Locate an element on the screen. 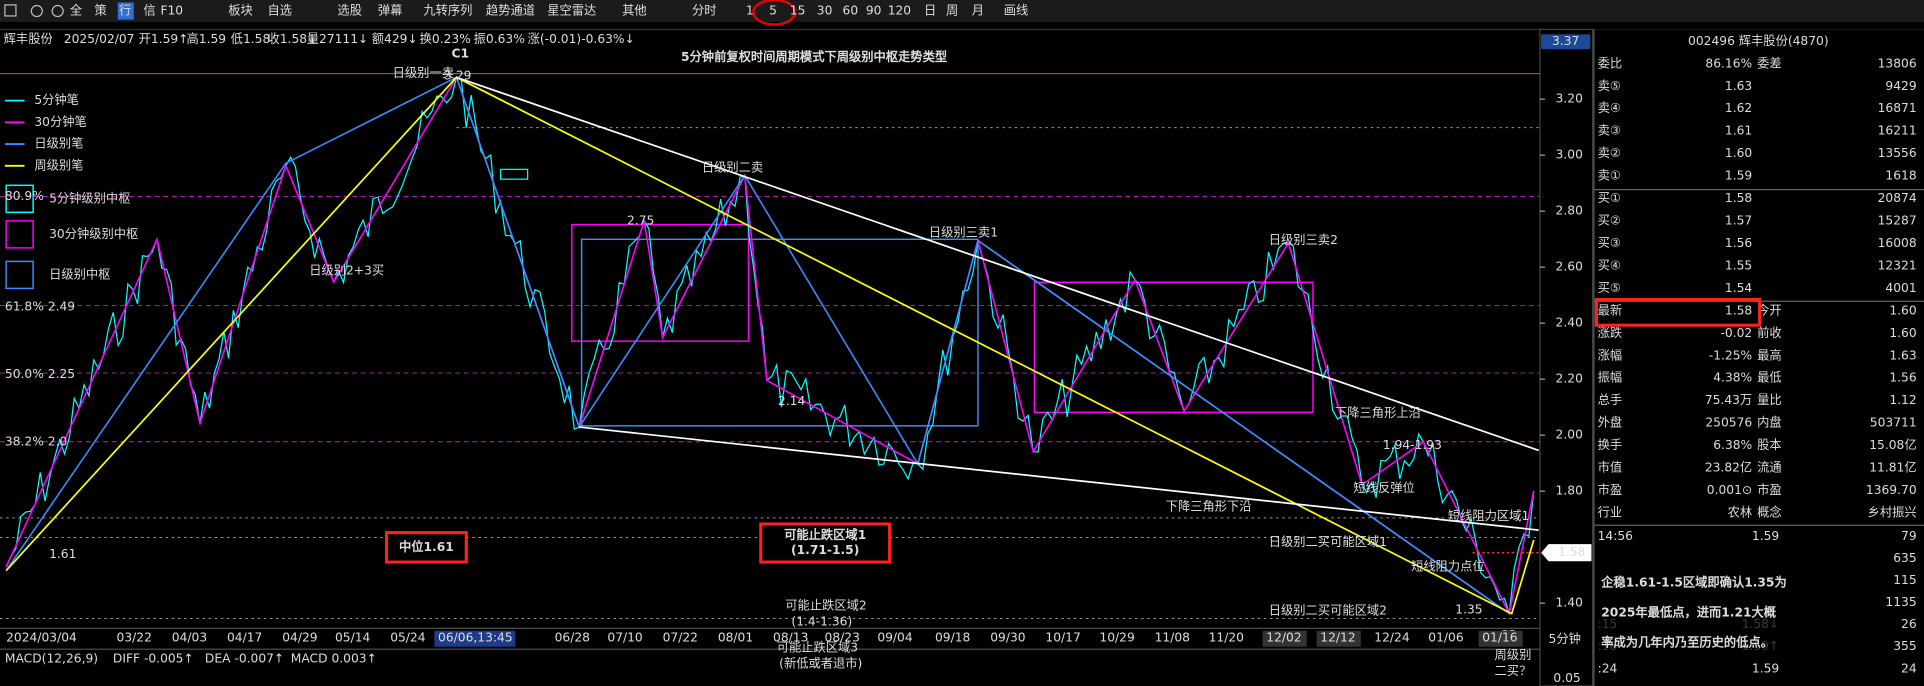 Image resolution: width=1924 pixels, height=686 pixels. y-tick-label: 1.80 is located at coordinates (1569, 491).